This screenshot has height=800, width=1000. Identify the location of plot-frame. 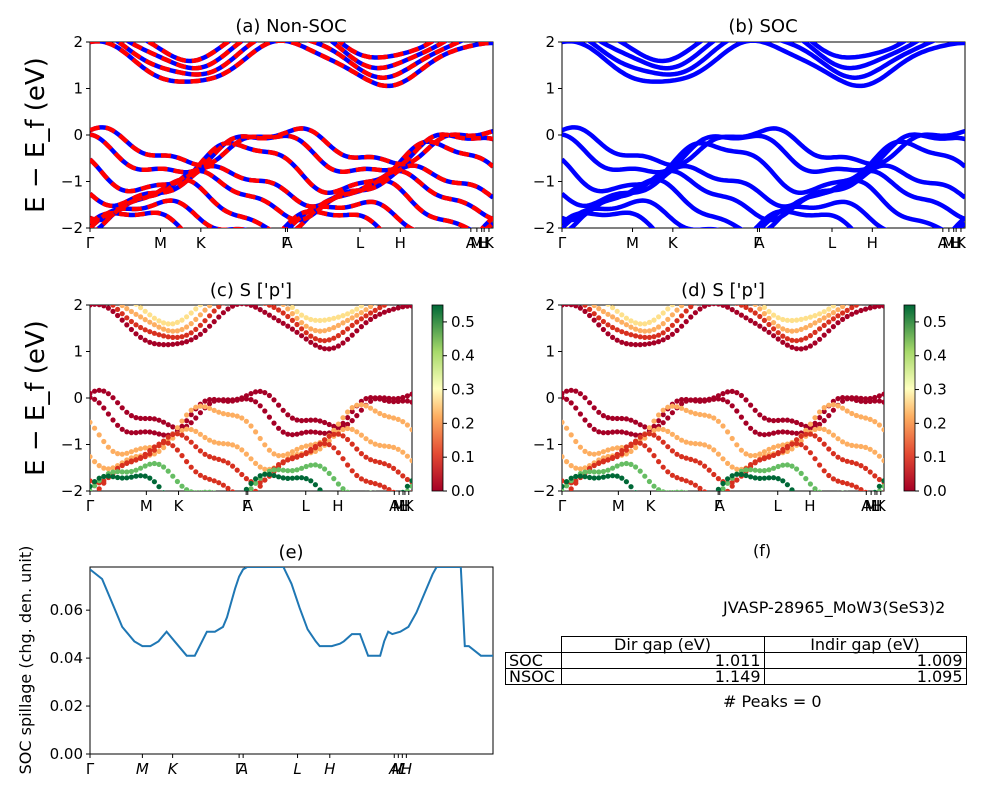
(291, 660).